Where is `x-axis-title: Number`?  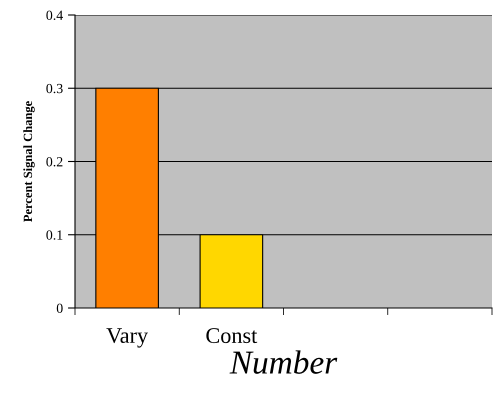
x-axis-title: Number is located at coordinates (284, 362).